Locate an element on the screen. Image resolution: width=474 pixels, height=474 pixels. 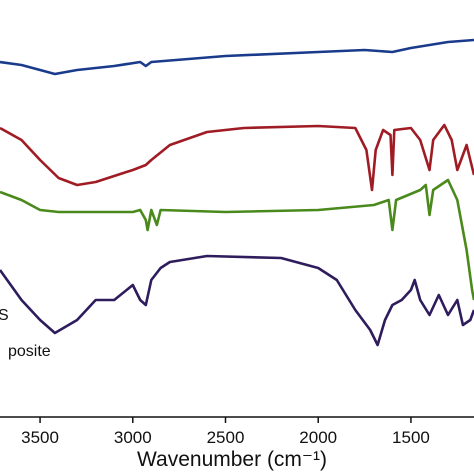
x-tick-label: 2500 is located at coordinates (226, 437).